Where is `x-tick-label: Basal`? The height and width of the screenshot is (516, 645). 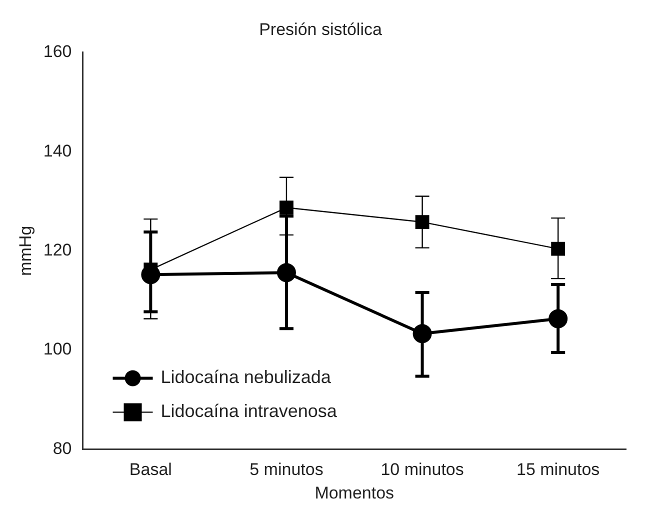
x-tick-label: Basal is located at coordinates (150, 470).